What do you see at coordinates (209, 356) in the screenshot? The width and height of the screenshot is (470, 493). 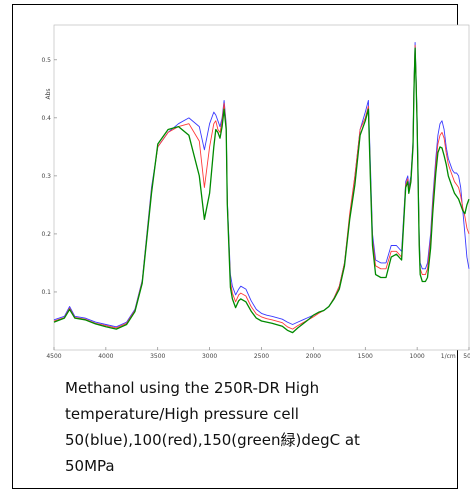 I see `x-tick-label: 3000` at bounding box center [209, 356].